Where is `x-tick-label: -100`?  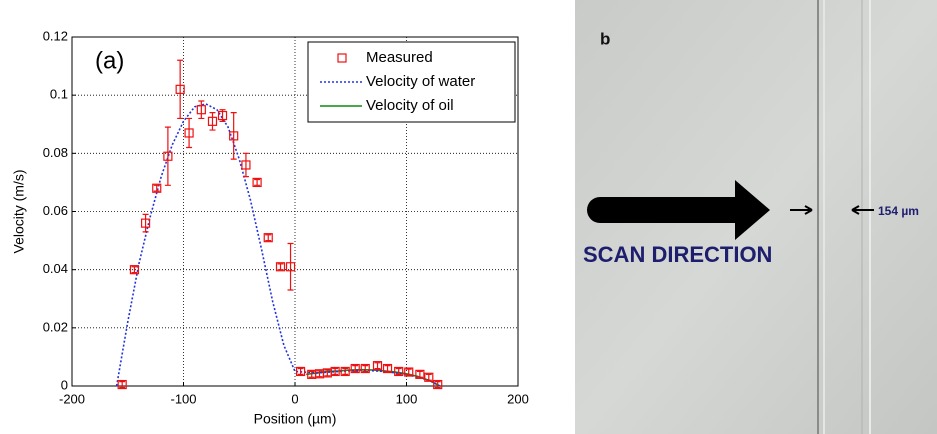 x-tick-label: -100 is located at coordinates (183, 398).